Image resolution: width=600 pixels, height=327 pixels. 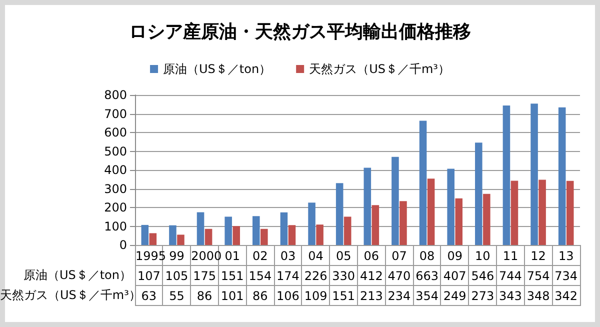 I want to click on data-label: 407, so click(x=454, y=276).